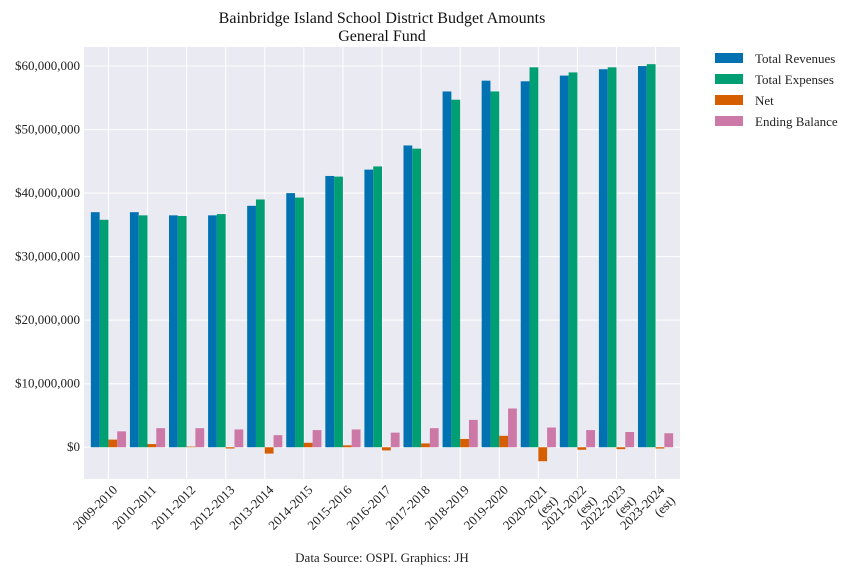 This screenshot has width=864, height=576. What do you see at coordinates (47, 129) in the screenshot?
I see `y-tick-label: $50,000,000` at bounding box center [47, 129].